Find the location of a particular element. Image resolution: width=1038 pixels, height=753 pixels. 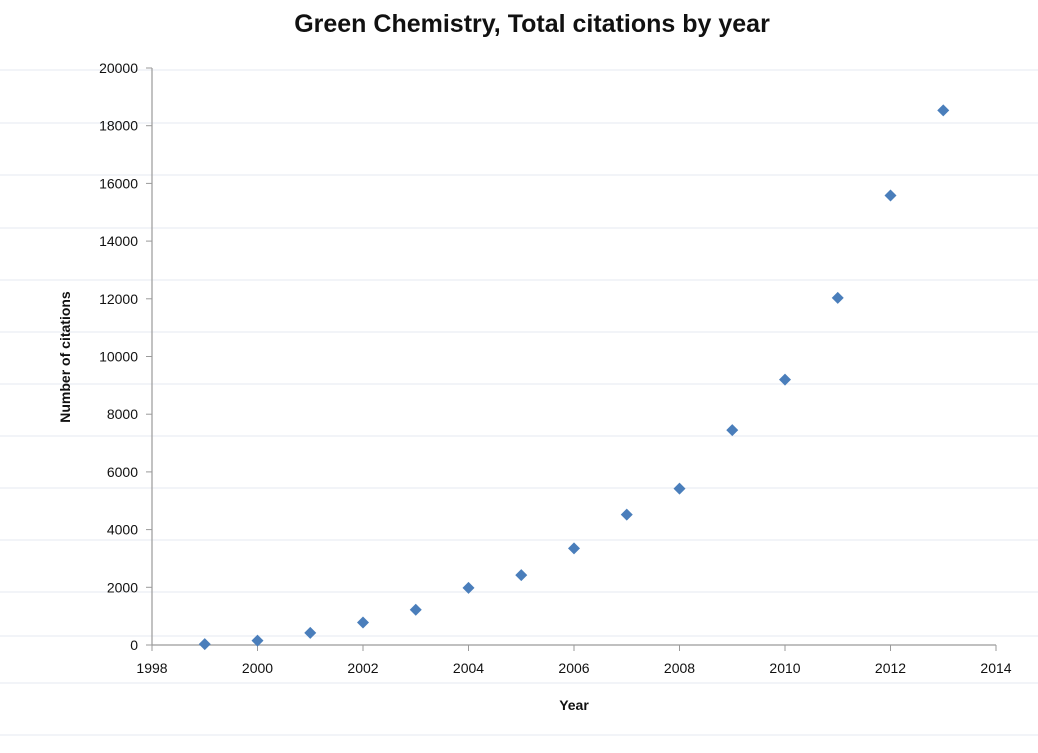

y-tick-label: 12000 is located at coordinates (118, 299).